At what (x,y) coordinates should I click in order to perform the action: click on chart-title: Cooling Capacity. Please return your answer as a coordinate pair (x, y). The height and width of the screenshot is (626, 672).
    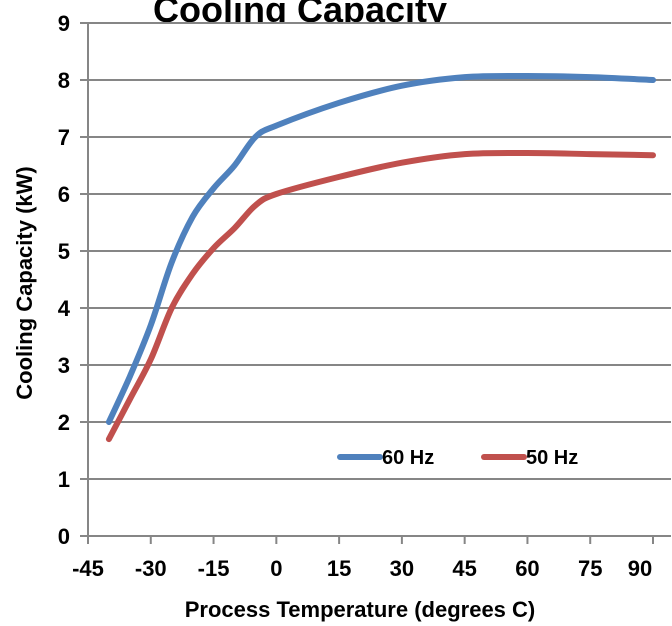
    Looking at the image, I should click on (300, 15).